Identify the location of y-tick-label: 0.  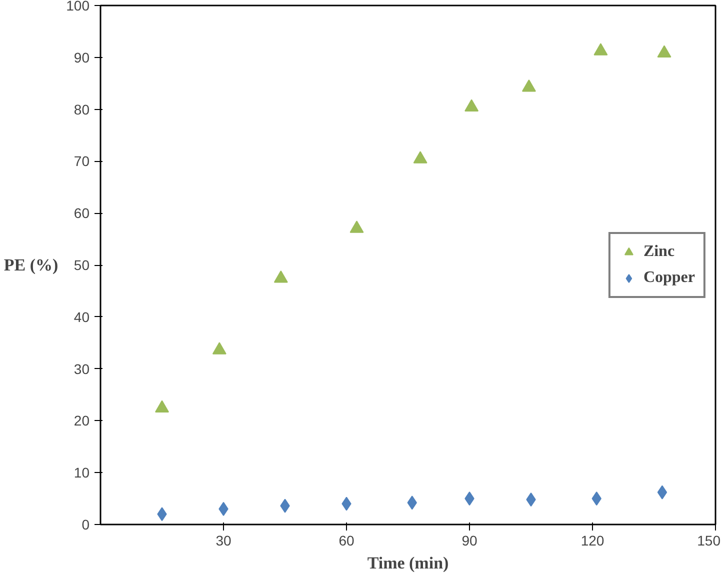
(86, 524).